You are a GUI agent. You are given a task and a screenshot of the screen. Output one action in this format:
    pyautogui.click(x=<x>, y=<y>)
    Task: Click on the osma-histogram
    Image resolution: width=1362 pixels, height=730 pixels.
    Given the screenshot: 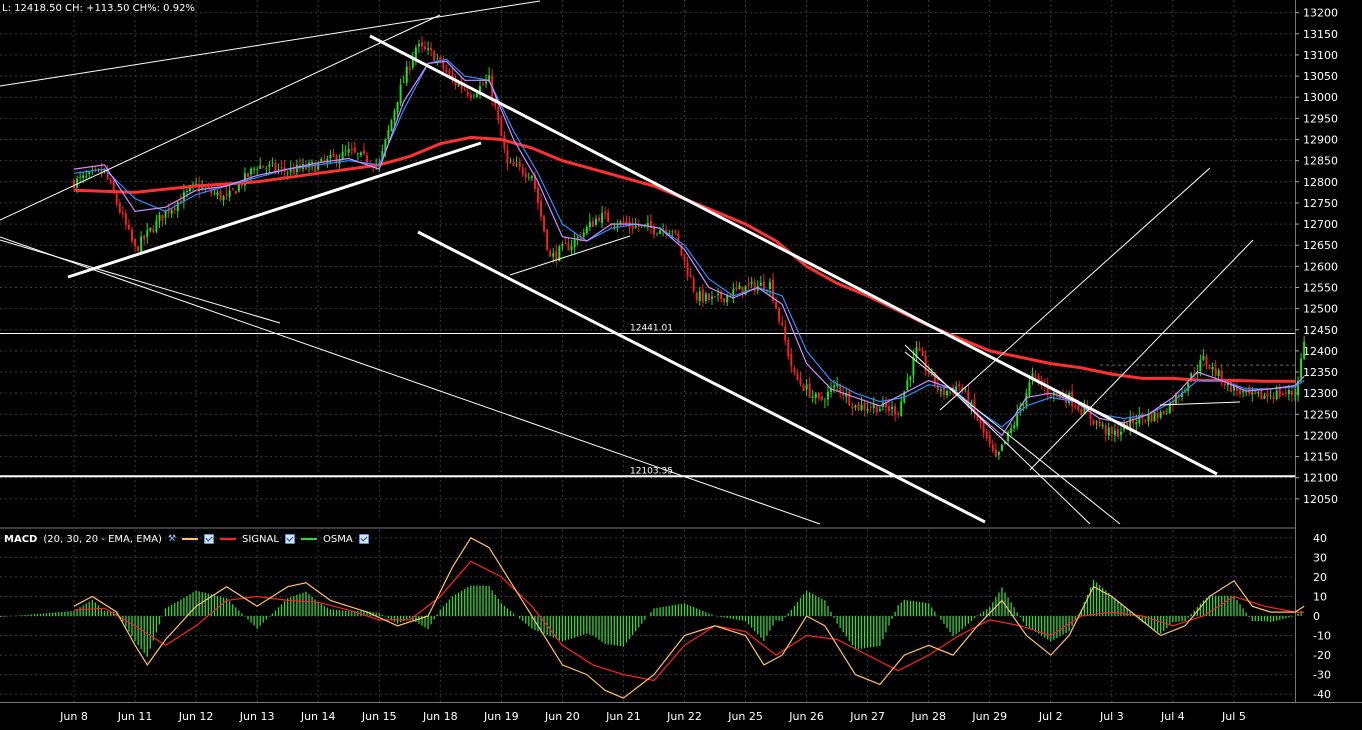 What is the action you would take?
    pyautogui.click(x=651, y=618)
    